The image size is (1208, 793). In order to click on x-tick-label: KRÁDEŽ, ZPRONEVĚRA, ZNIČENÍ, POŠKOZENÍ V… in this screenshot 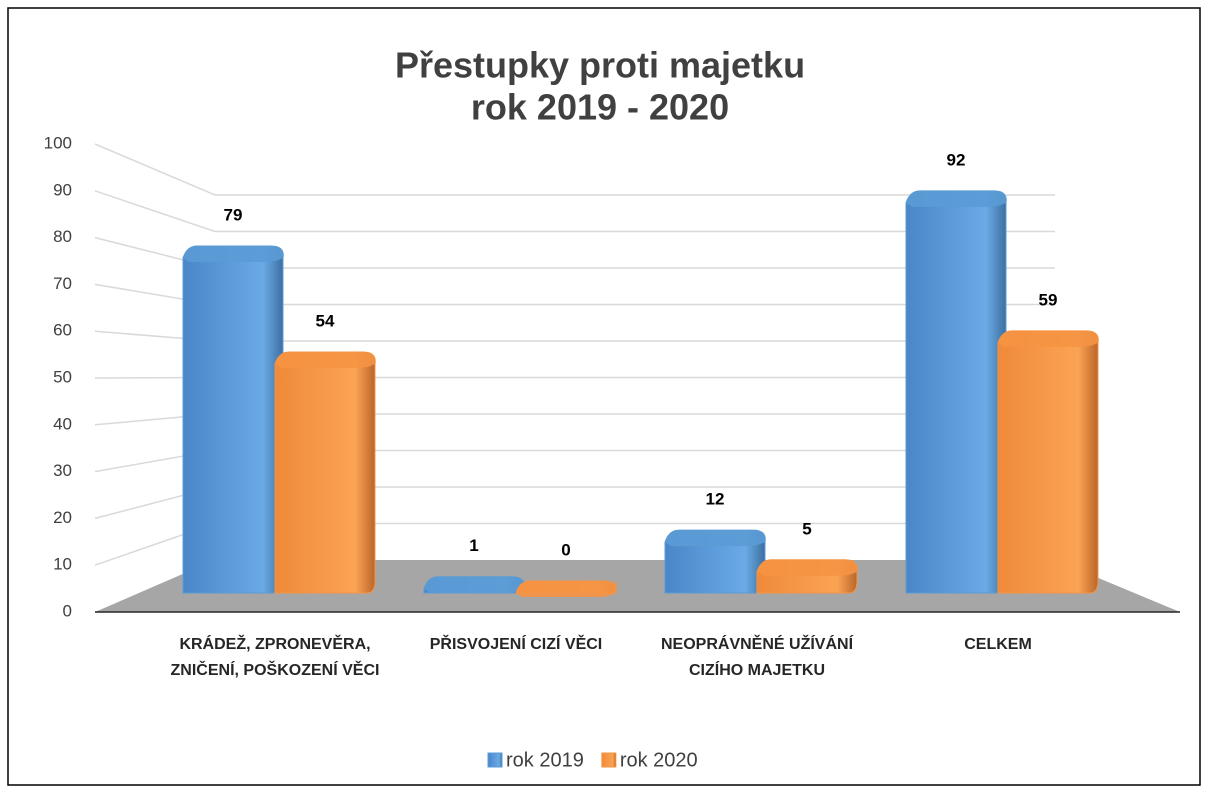, I will do `click(275, 657)`.